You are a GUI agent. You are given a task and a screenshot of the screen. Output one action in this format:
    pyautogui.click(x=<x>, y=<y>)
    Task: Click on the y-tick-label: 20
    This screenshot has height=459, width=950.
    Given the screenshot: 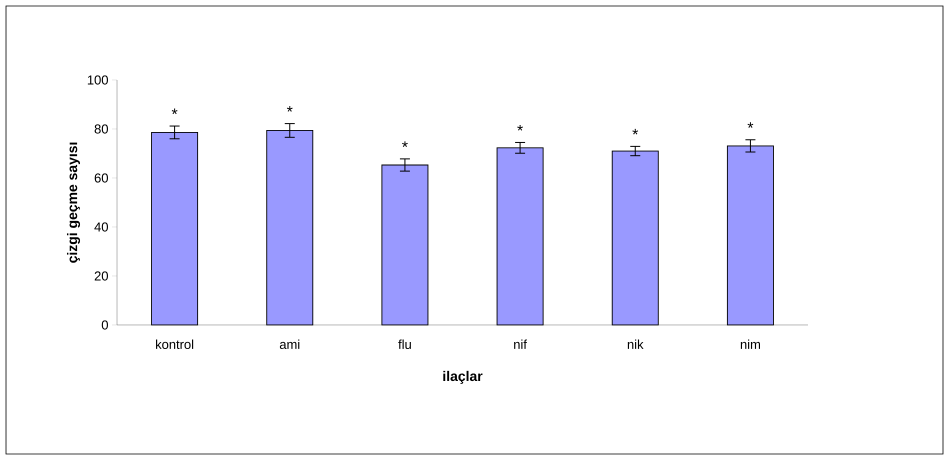 What is the action you would take?
    pyautogui.click(x=101, y=276)
    